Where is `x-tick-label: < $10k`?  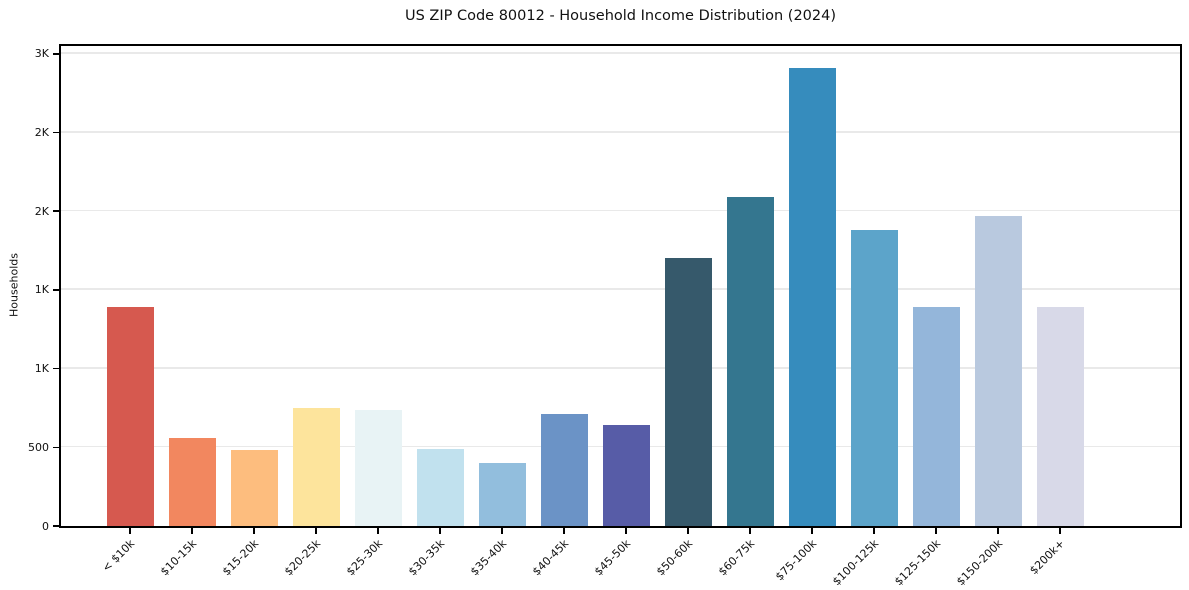 x-tick-label: < $10k is located at coordinates (118, 556).